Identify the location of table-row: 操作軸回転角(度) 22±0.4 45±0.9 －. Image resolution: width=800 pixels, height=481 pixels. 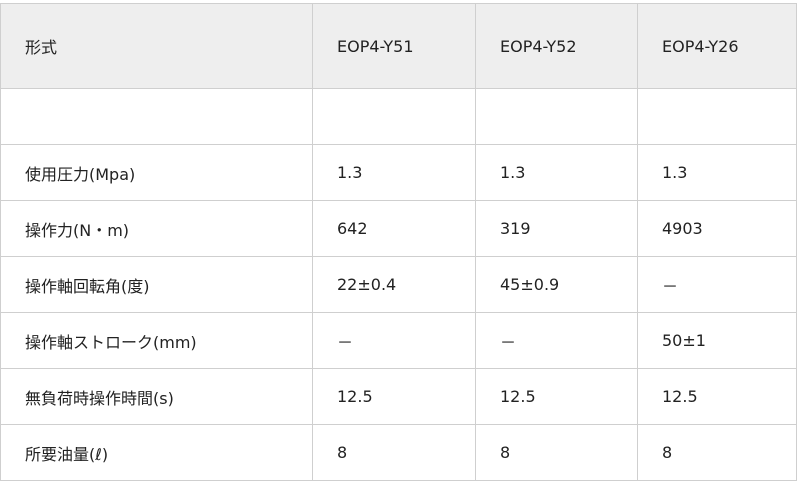
(398, 284).